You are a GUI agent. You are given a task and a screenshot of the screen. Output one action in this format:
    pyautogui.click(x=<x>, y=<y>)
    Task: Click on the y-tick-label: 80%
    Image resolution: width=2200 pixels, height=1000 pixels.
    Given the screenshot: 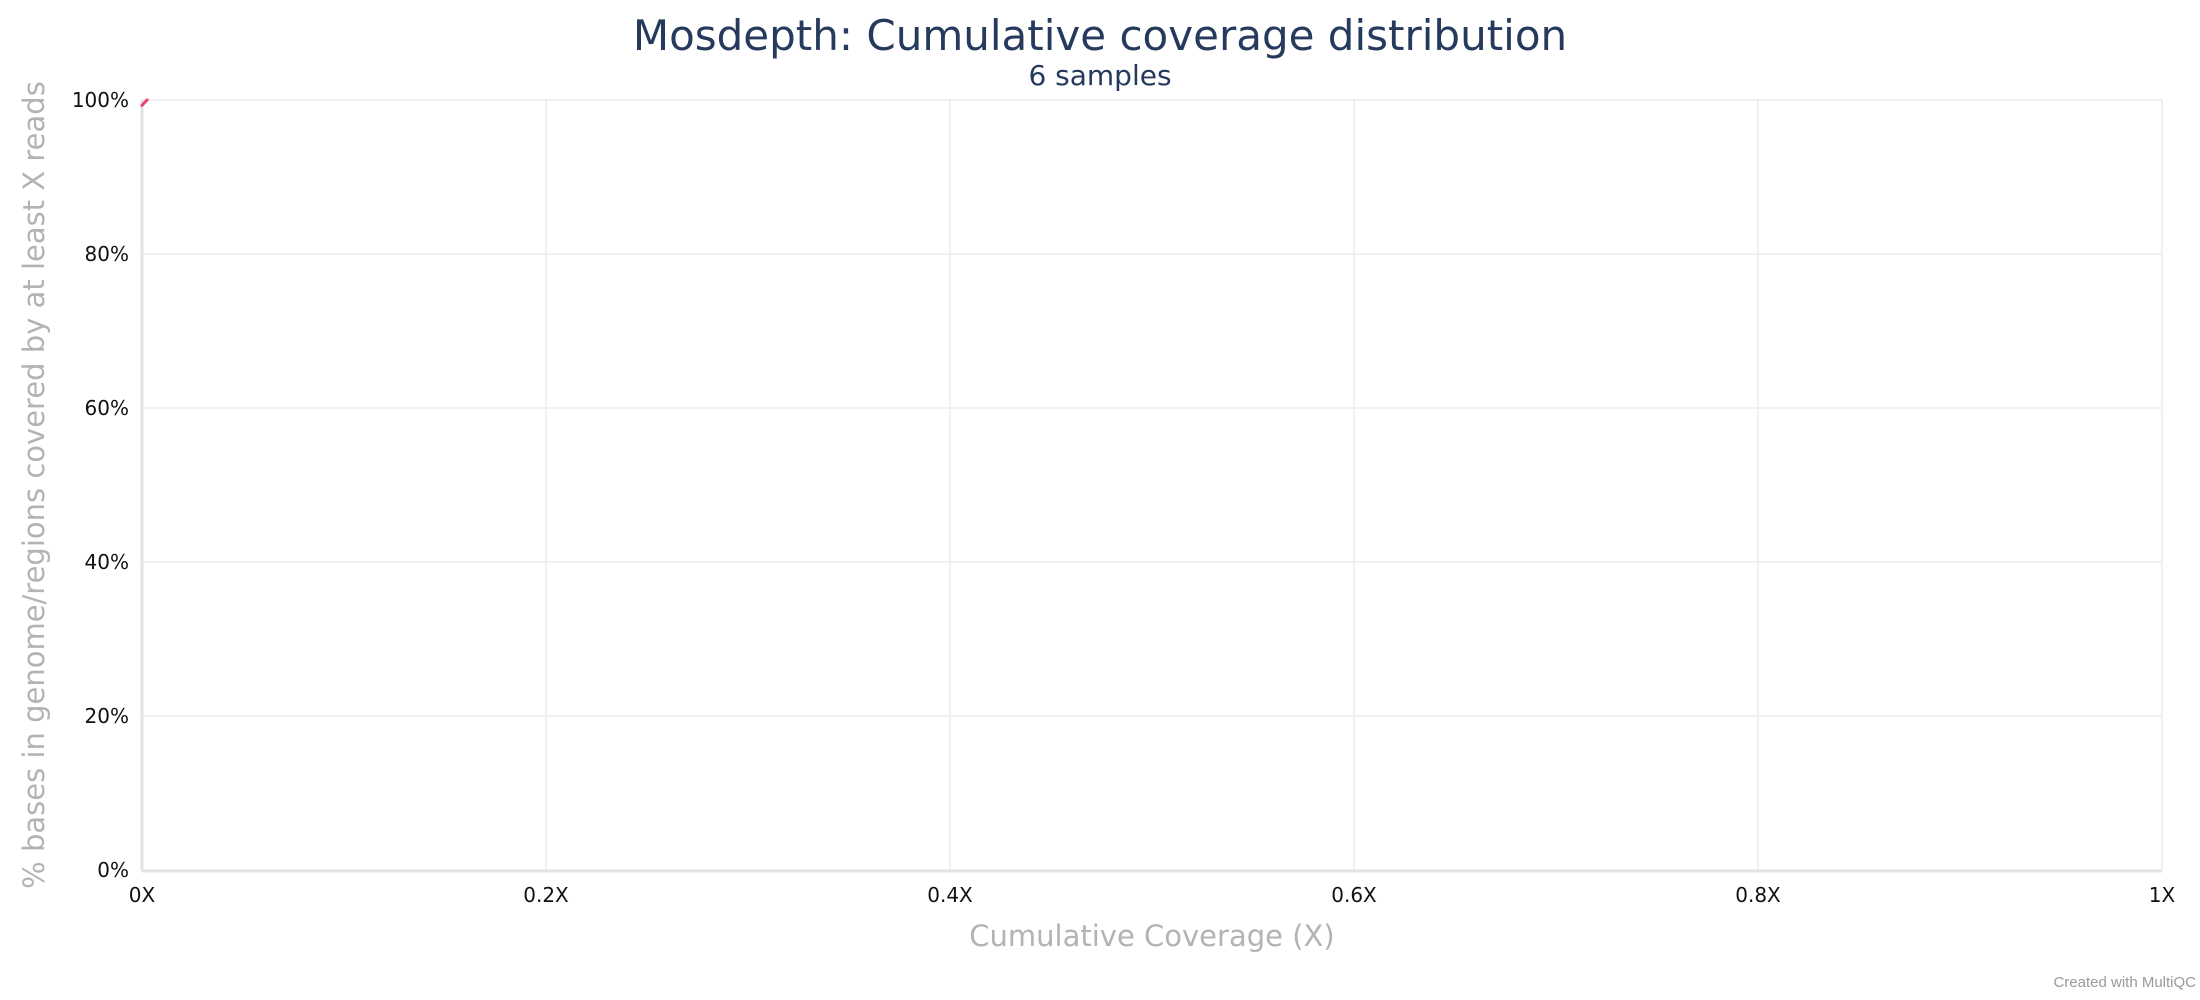 What is the action you would take?
    pyautogui.click(x=107, y=254)
    